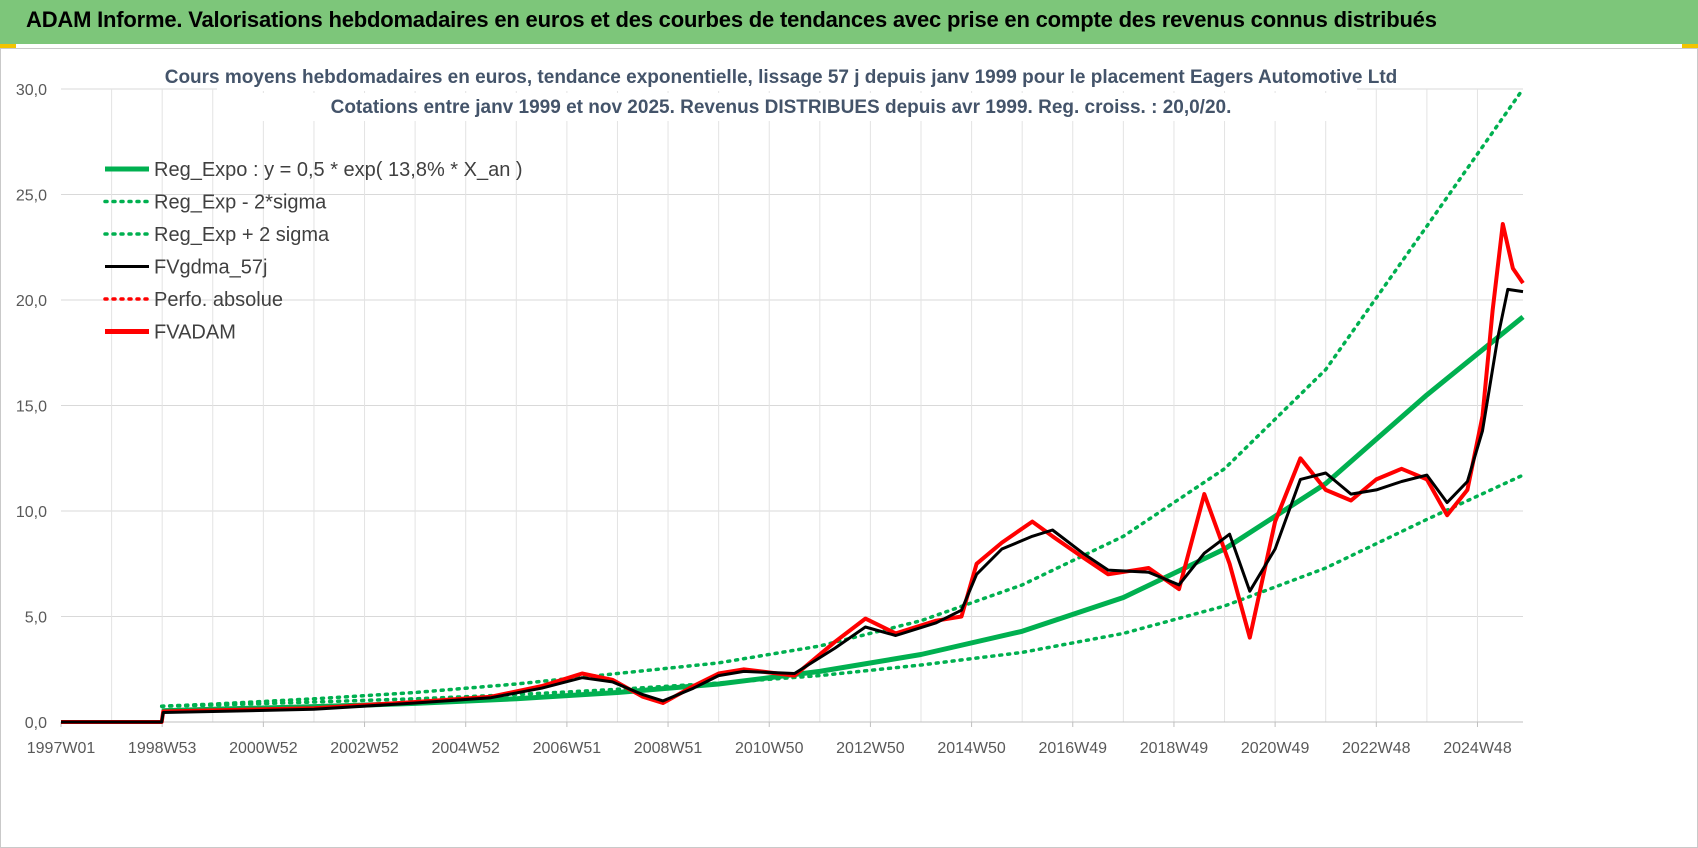 The height and width of the screenshot is (848, 1698). Describe the element at coordinates (1376, 748) in the screenshot. I see `x-tick-label: 2022W48` at that location.